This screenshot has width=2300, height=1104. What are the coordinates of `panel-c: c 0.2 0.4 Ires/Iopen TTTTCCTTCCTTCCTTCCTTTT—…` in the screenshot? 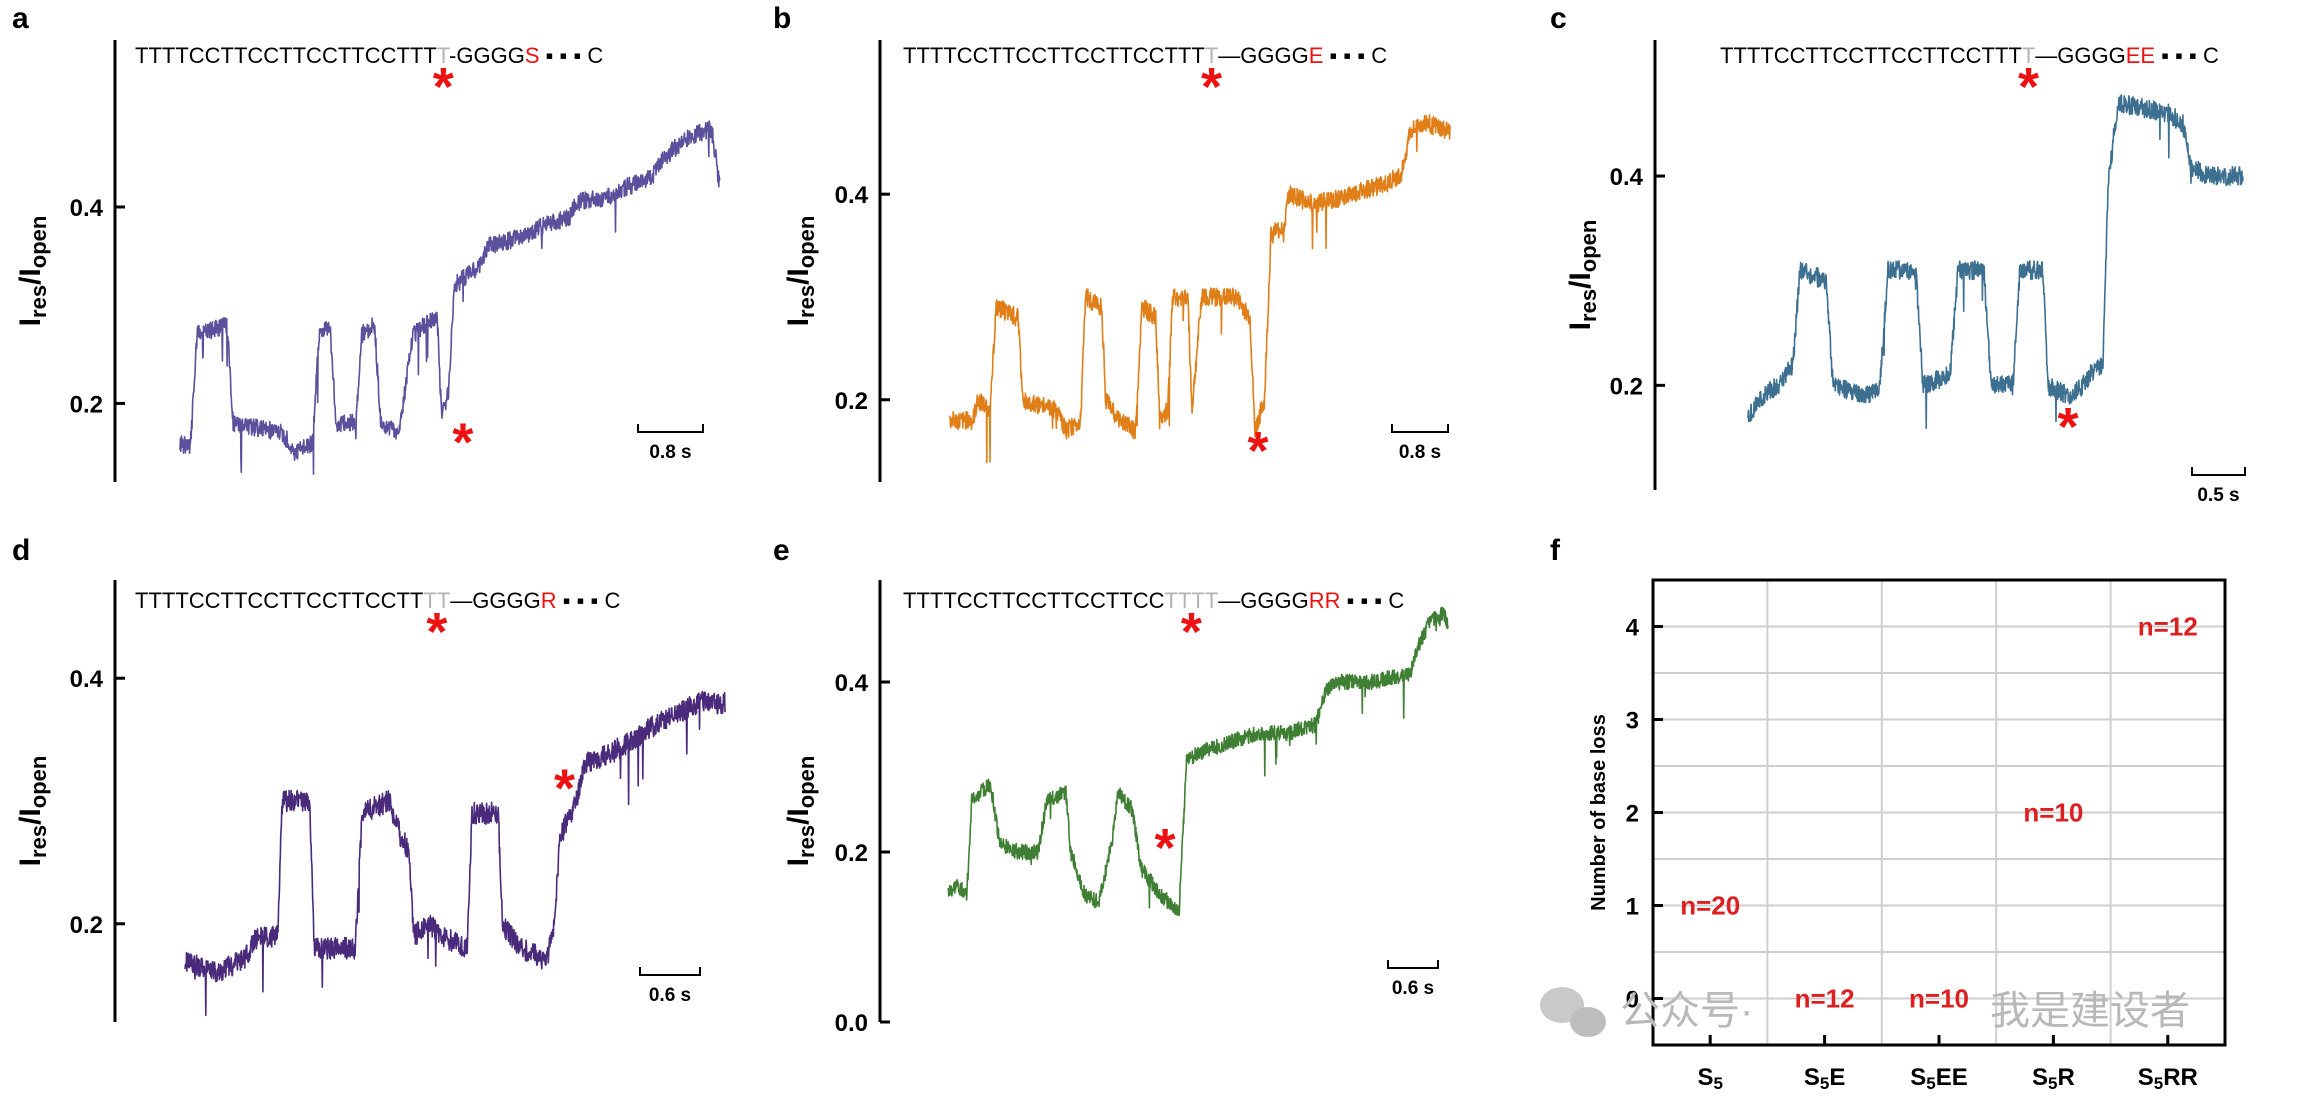 It's located at (1898, 254).